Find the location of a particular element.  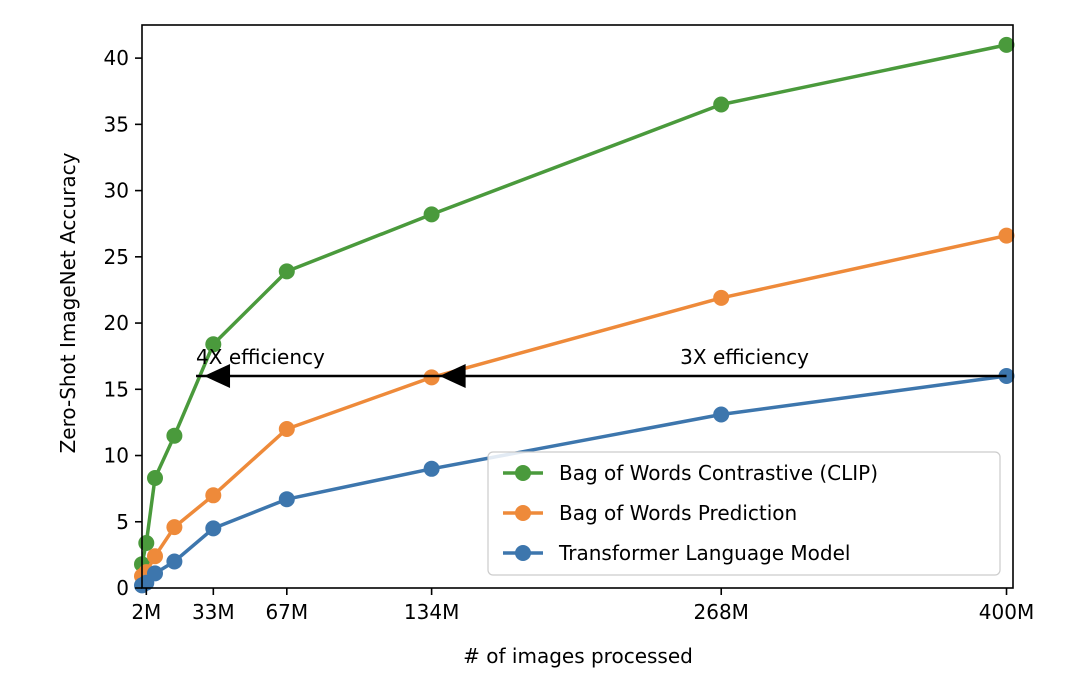

legend-label-0: Bag of Words Contrastive (CLIP) is located at coordinates (718, 473).